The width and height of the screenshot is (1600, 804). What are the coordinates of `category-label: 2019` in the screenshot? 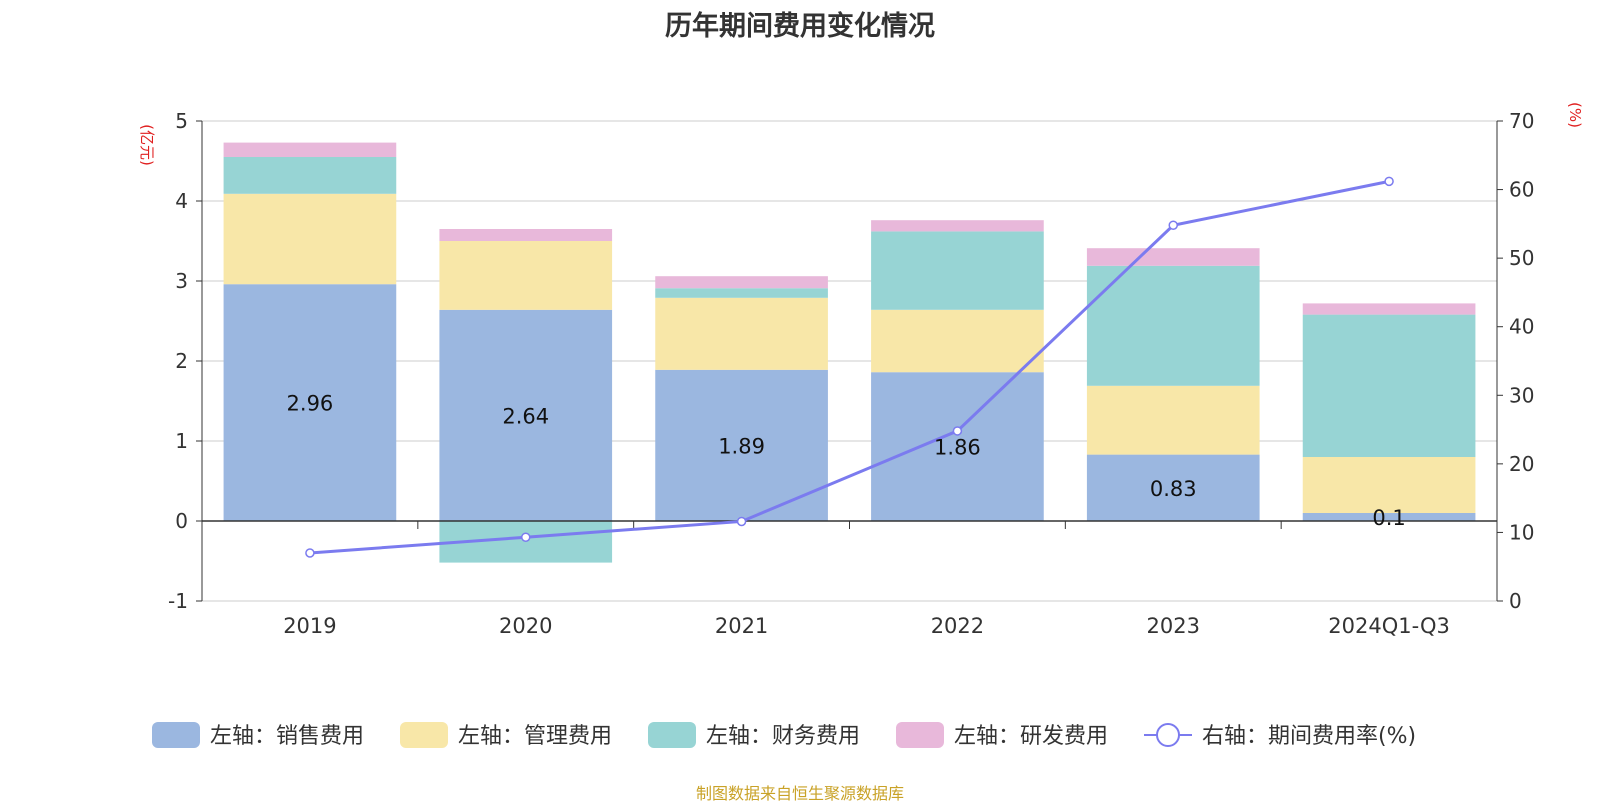 It's located at (309, 626).